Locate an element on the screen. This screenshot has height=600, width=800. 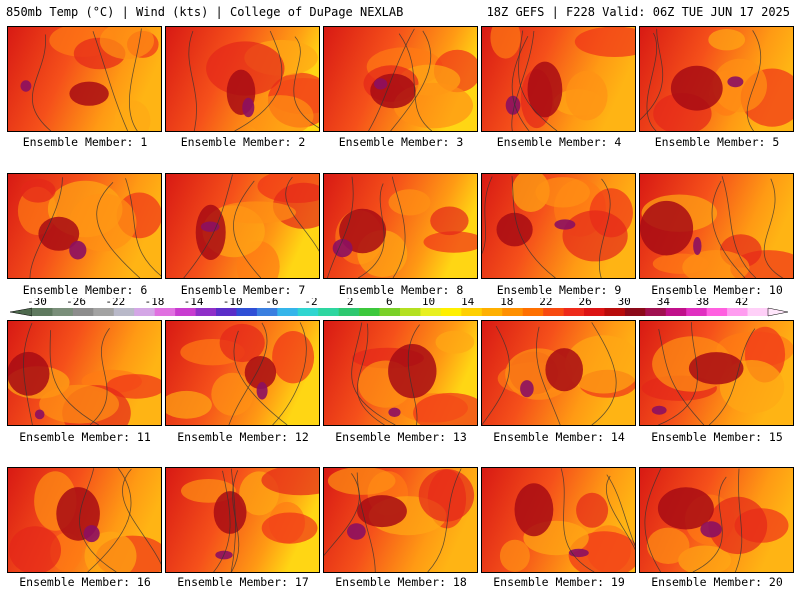
ensemble-member-label-6: Ensemble Member: 6 is located at coordinates (85, 290).